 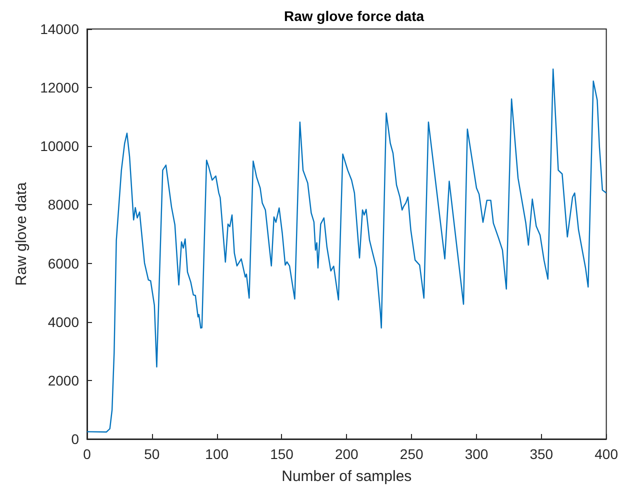 I want to click on x-tick-label: 350, so click(x=542, y=454).